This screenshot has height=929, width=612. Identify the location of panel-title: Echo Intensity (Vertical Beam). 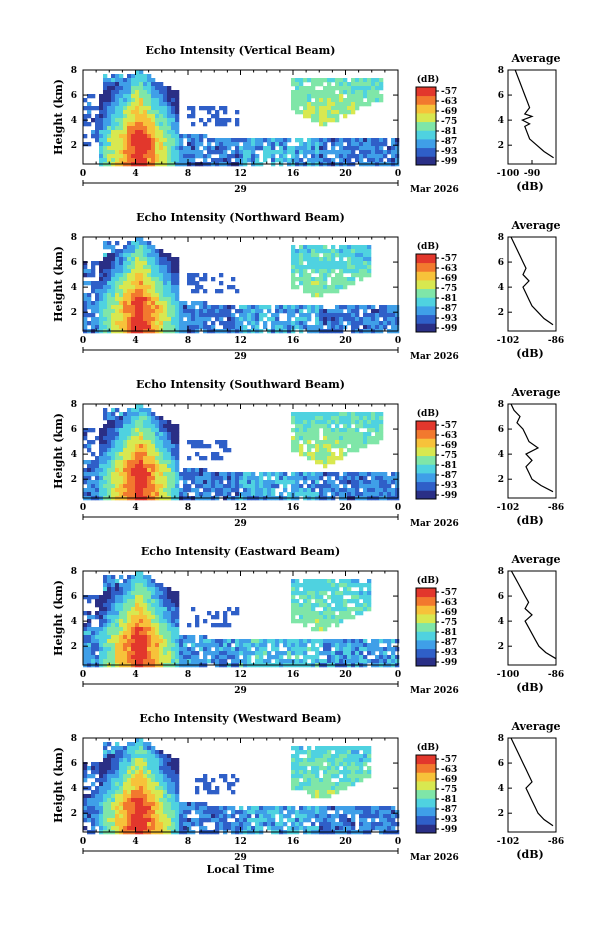
(240, 50).